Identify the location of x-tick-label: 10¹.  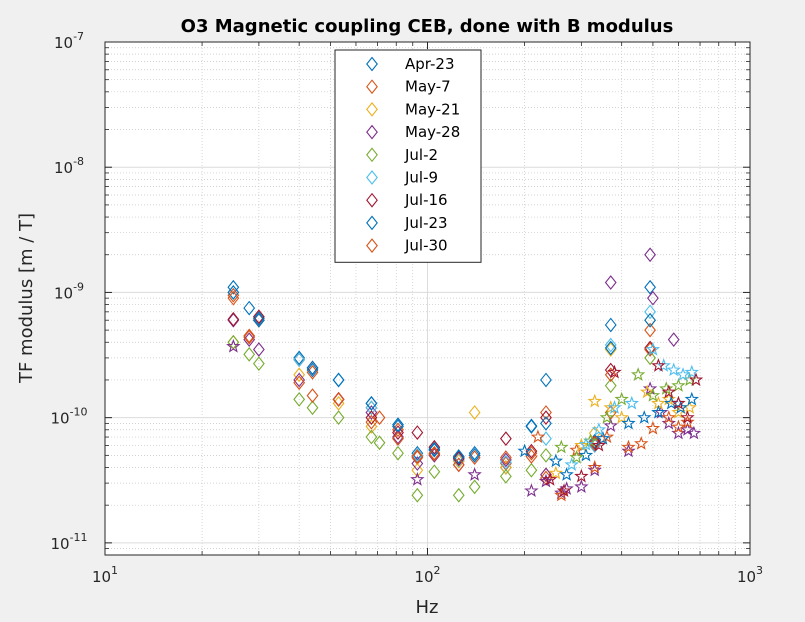
(105, 575).